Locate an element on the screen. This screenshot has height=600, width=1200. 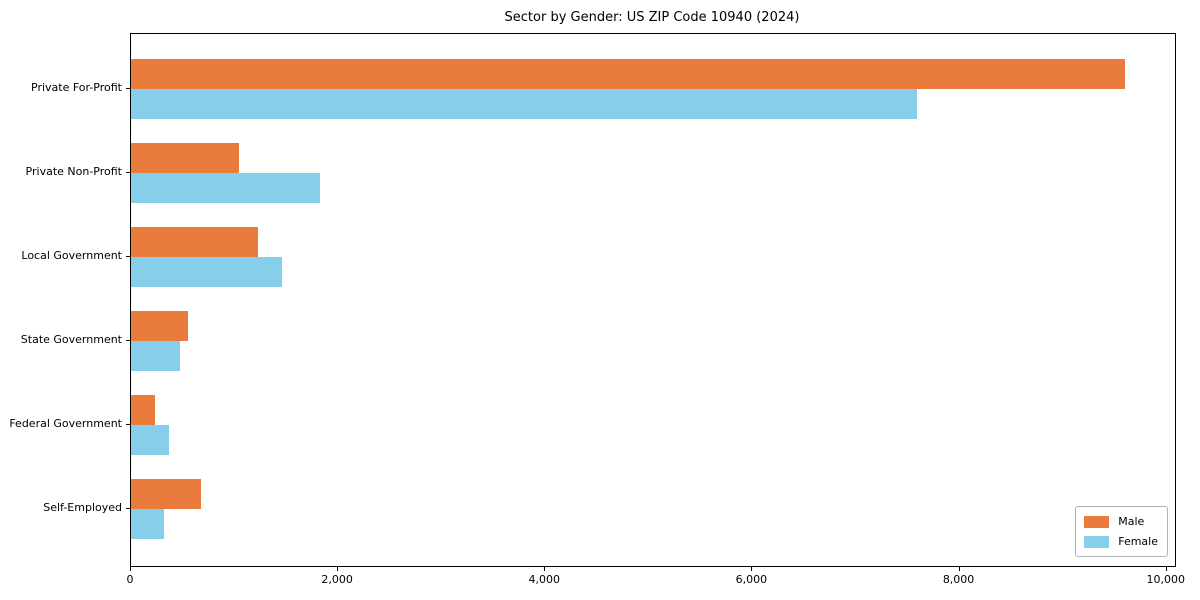
legend: Male Female is located at coordinates (1121, 531).